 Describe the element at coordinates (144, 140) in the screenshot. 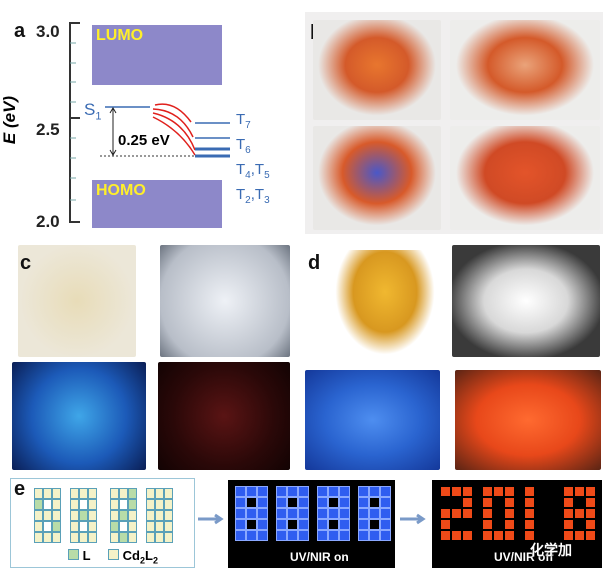

I see `gap-label: 0.25 eV` at that location.